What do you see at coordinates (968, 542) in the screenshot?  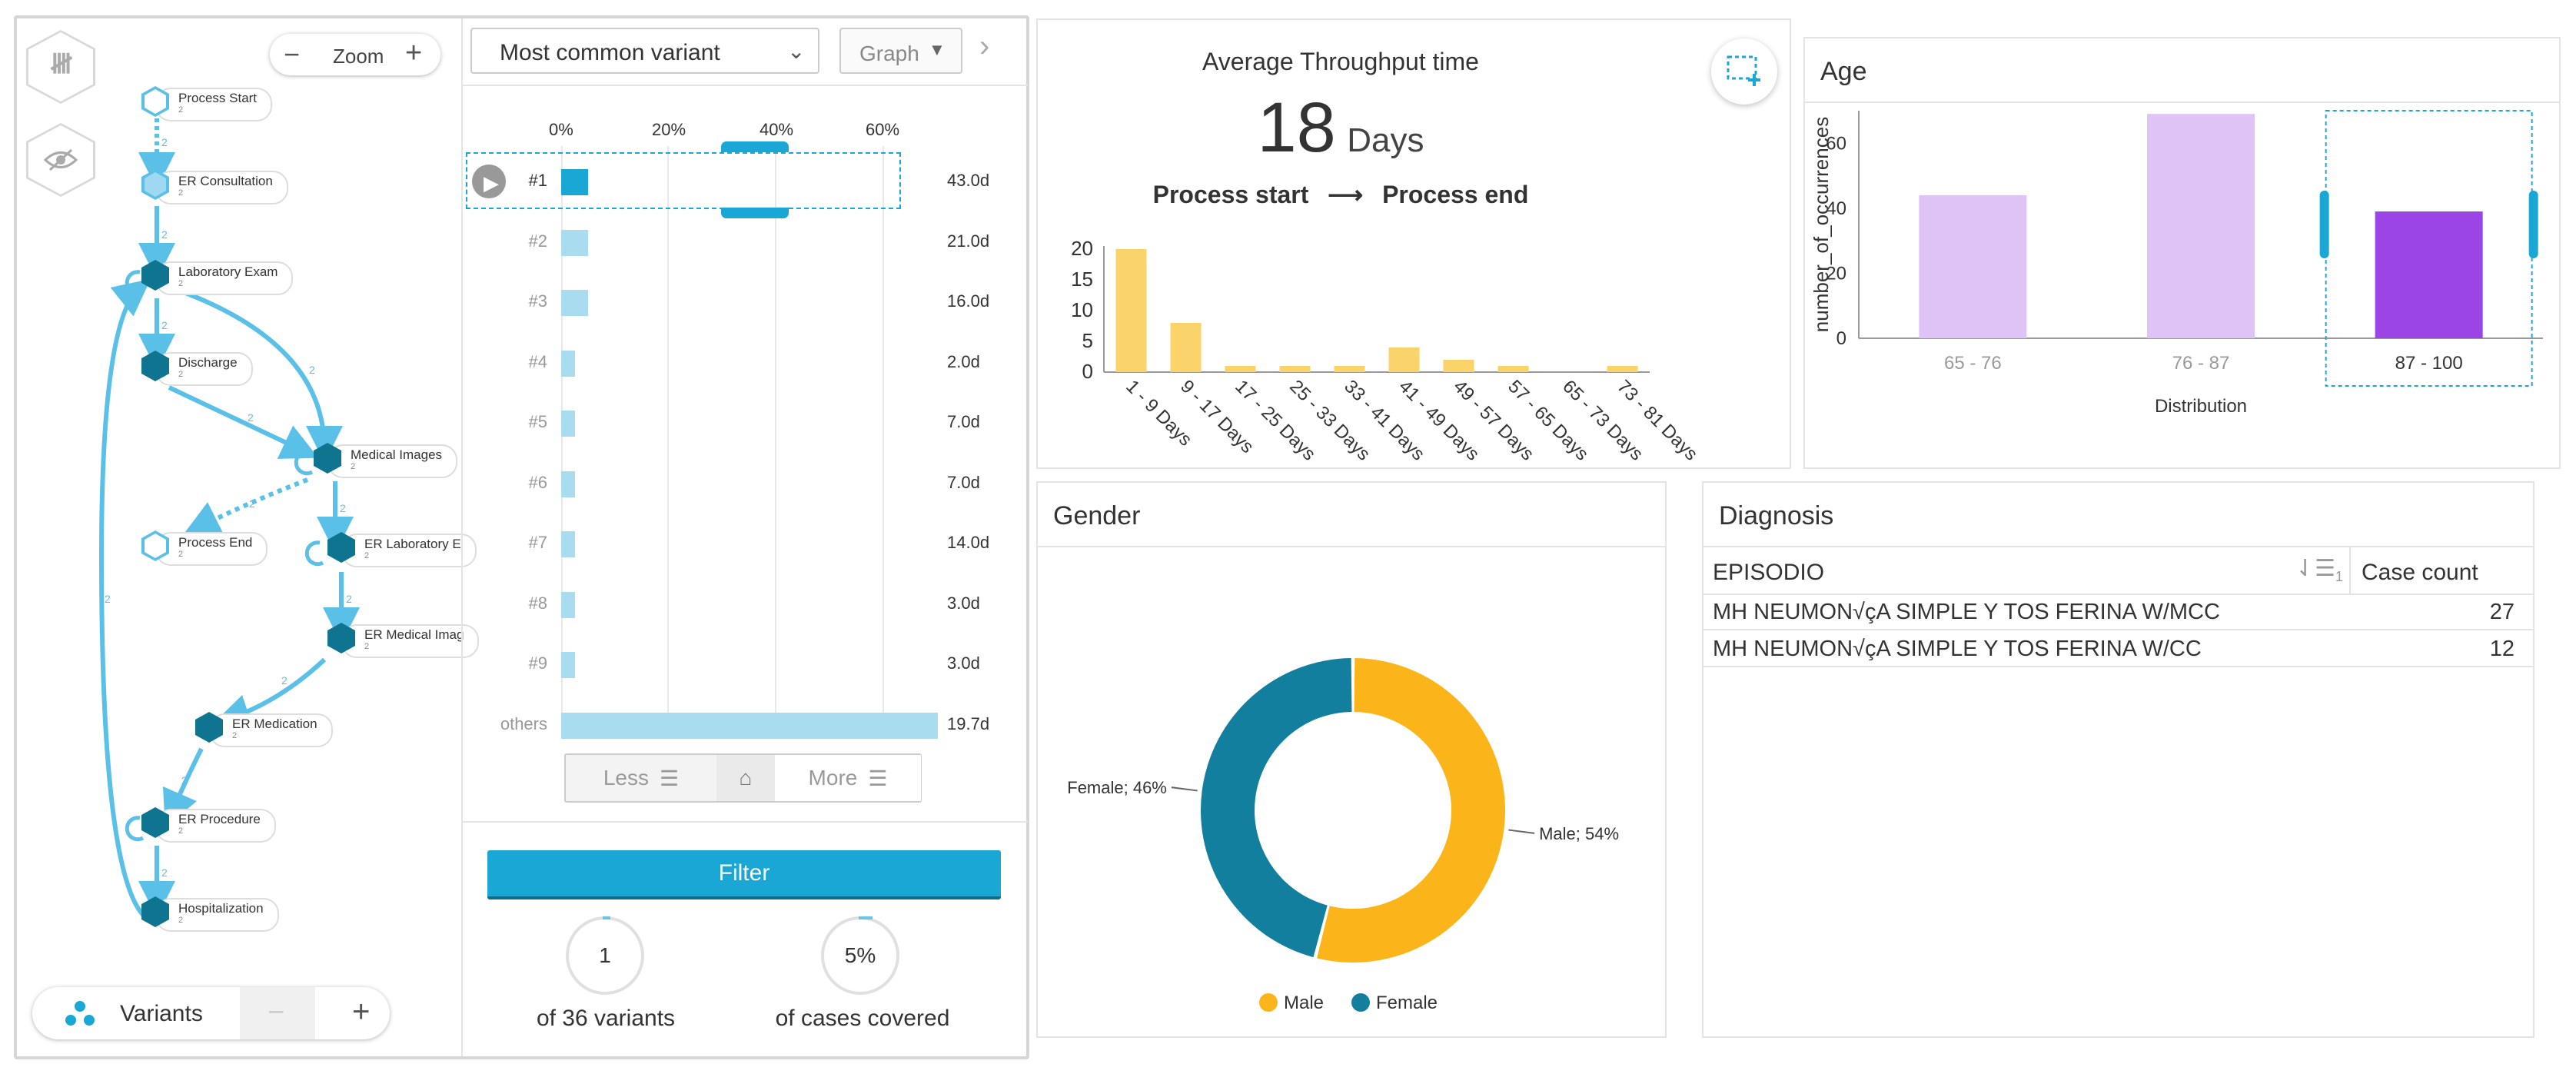 I see `variant-row-value: 14.0d` at bounding box center [968, 542].